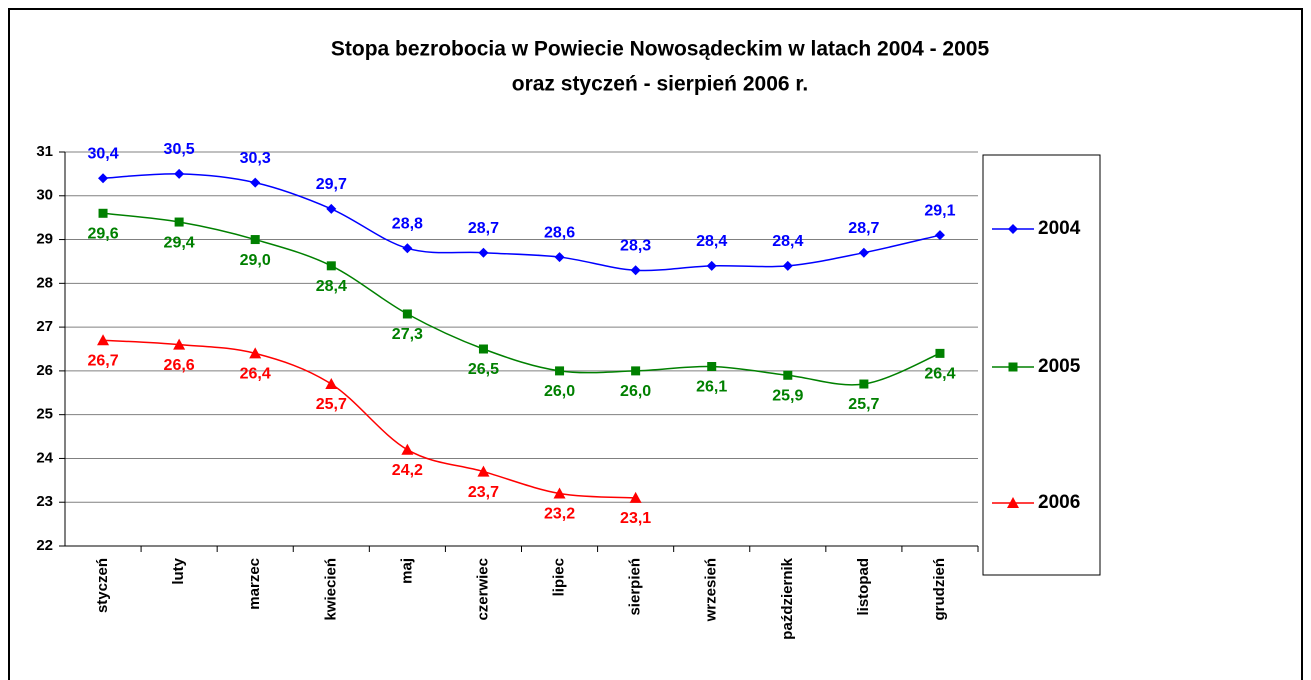 The width and height of the screenshot is (1311, 680). What do you see at coordinates (44, 545) in the screenshot?
I see `y-tick-label: 22` at bounding box center [44, 545].